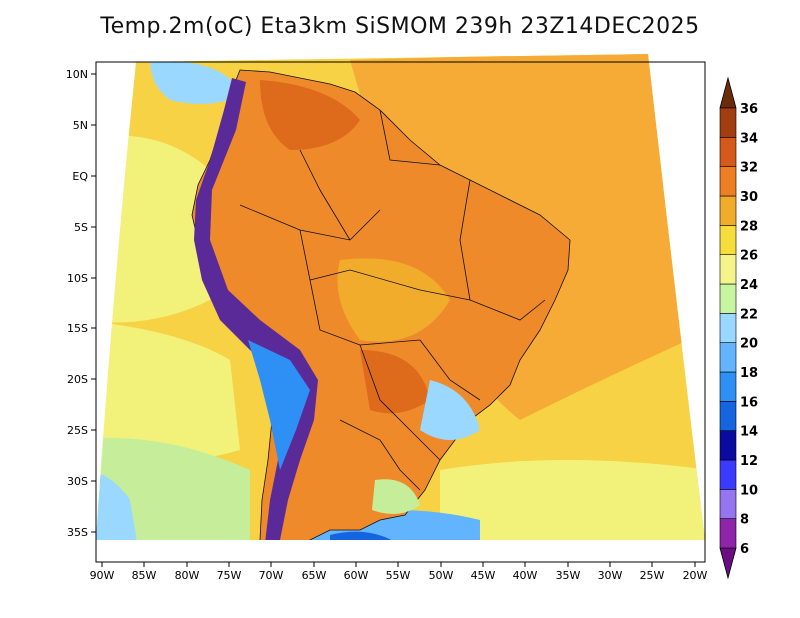 This screenshot has height=618, width=800. I want to click on lon-label-55w: 55W, so click(398, 575).